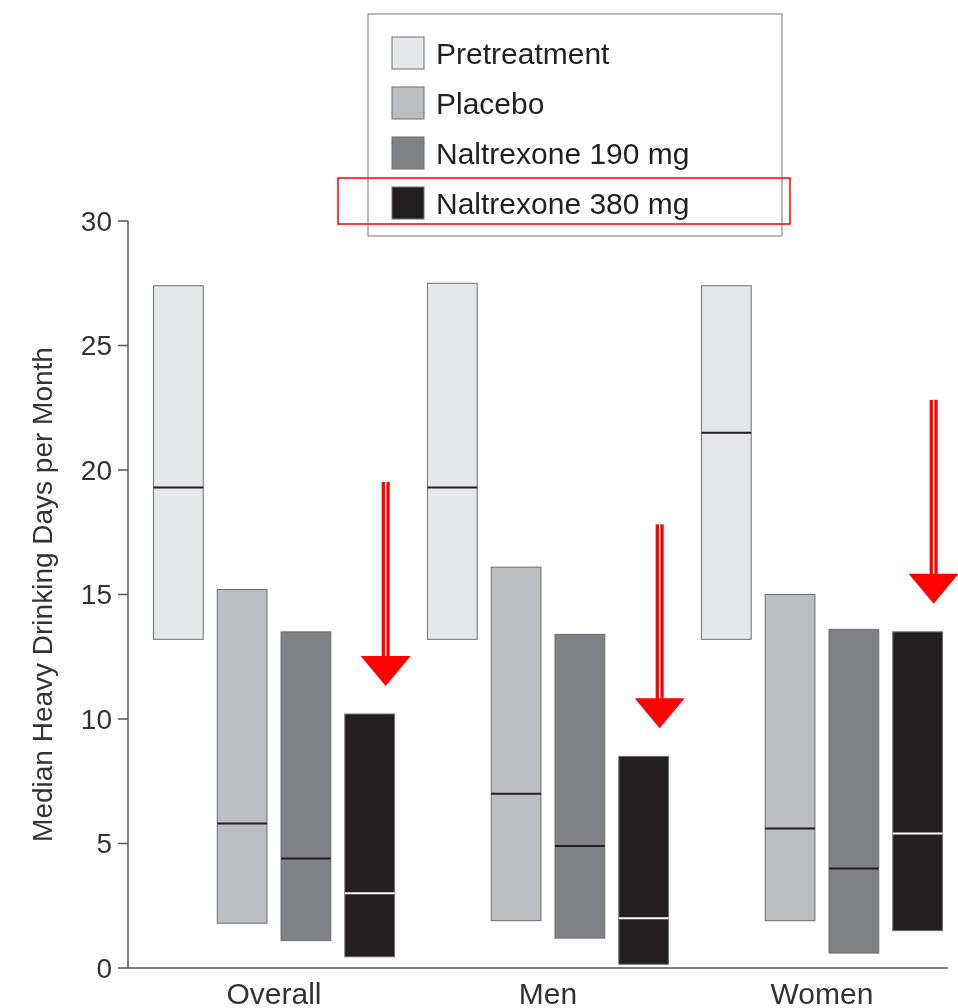 This screenshot has height=1008, width=958. I want to click on legend-label: Naltrexone 190 mg, so click(563, 153).